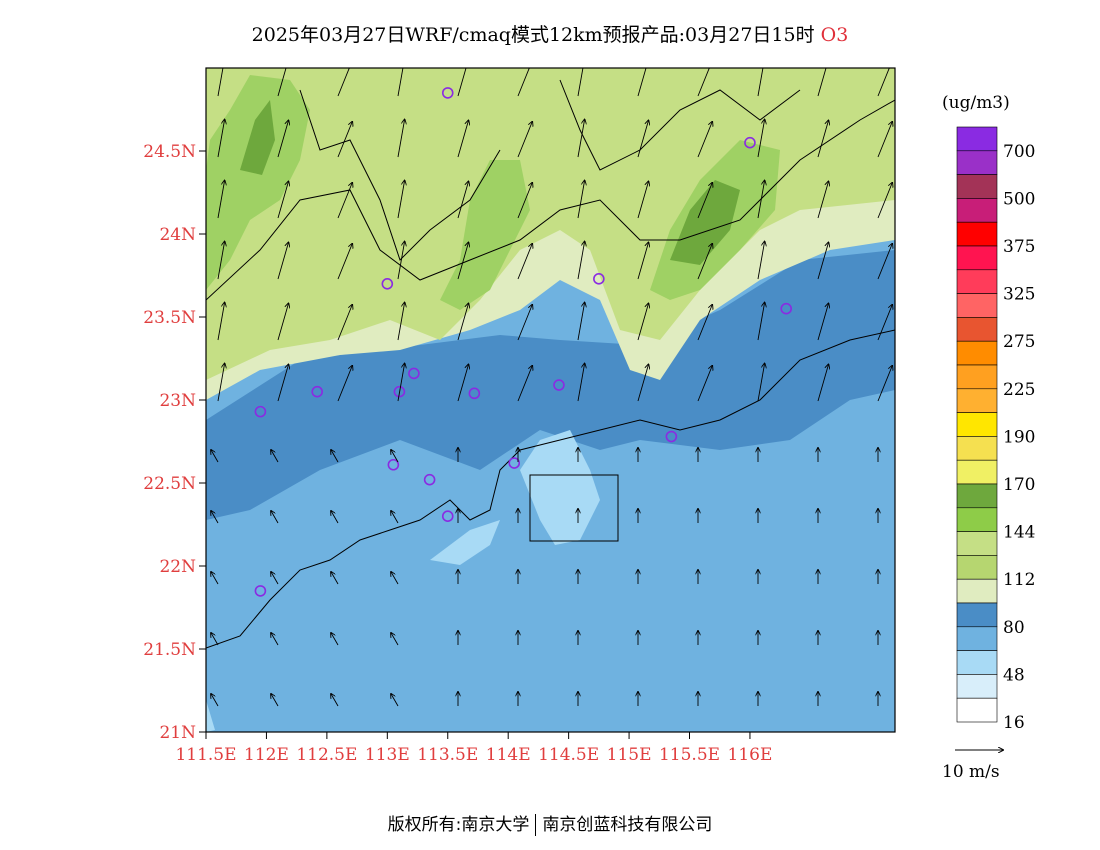 The height and width of the screenshot is (850, 1100). Describe the element at coordinates (174, 442) in the screenshot. I see `latitude-axis: 21N 21.5N 22N 22.5N 23N 23.5N 24N 24.5N` at that location.